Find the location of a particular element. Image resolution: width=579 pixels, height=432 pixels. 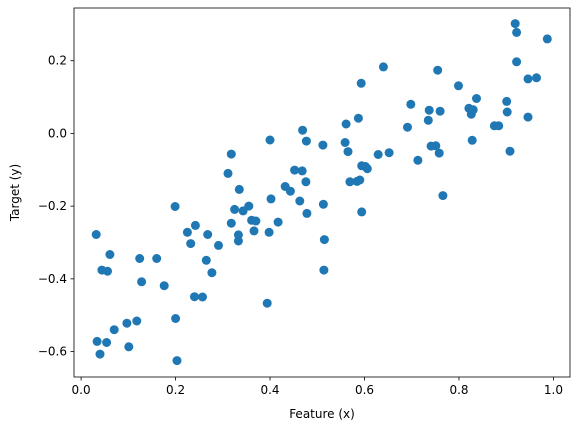

x-axis: 0.0 0.2 0.4 0.6 0.8 1.0 is located at coordinates (317, 387).